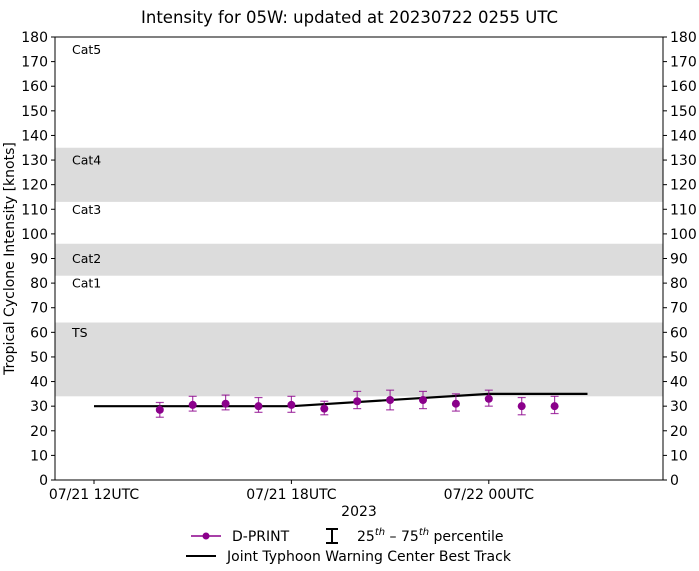 The width and height of the screenshot is (699, 571). What do you see at coordinates (679, 383) in the screenshot?
I see `y-tick-label-right: 40` at bounding box center [679, 383].